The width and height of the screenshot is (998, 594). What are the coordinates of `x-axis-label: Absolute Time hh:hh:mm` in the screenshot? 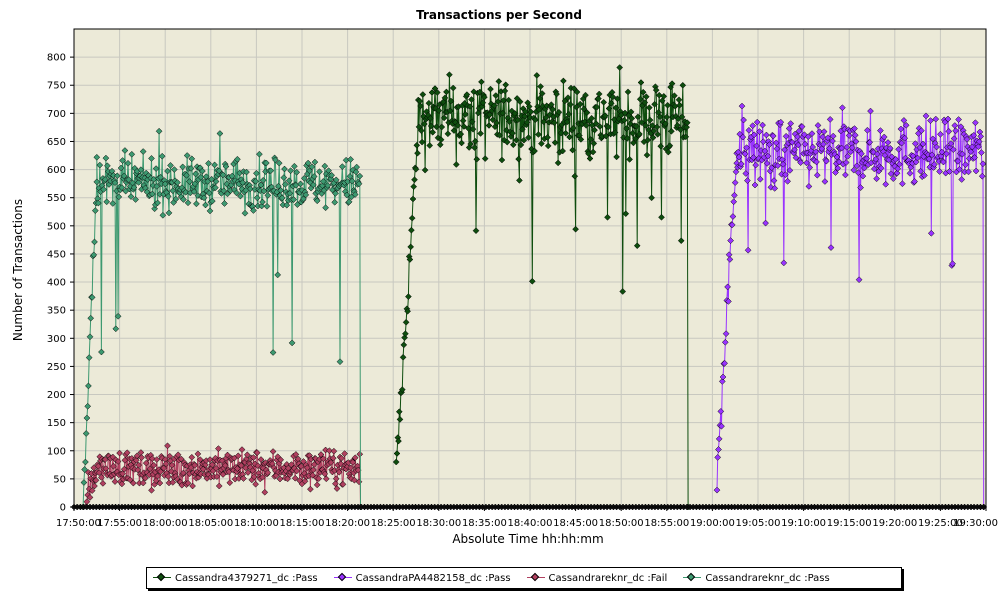 It's located at (527, 539).